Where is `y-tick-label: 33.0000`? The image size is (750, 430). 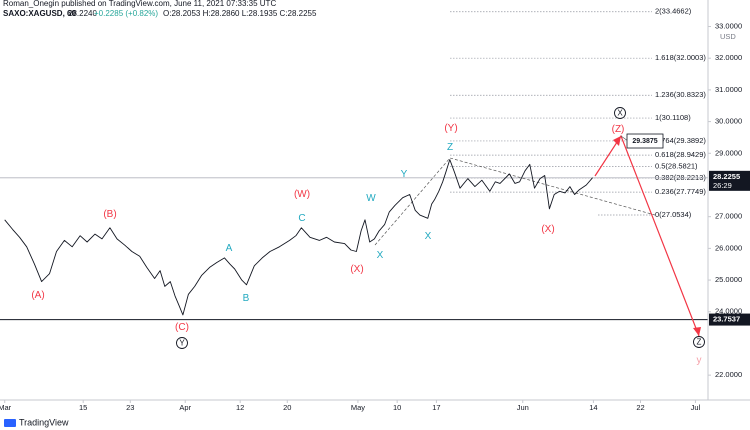
y-tick-label: 33.0000 is located at coordinates (728, 26).